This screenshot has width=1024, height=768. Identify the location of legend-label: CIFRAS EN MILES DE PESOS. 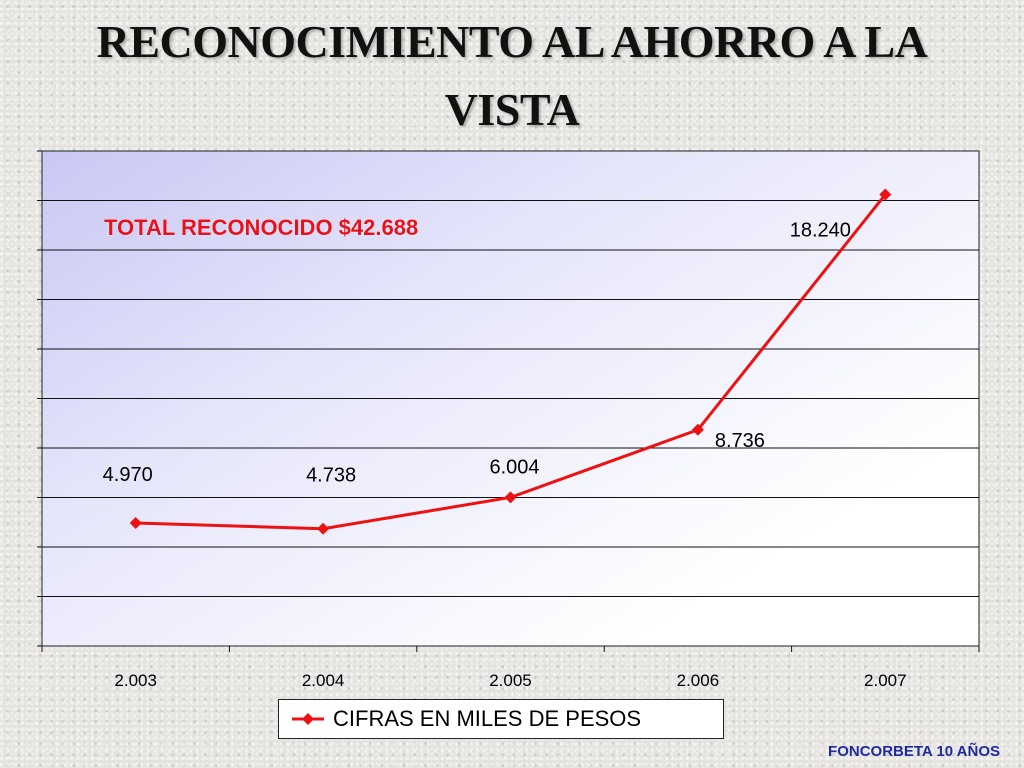
(487, 718).